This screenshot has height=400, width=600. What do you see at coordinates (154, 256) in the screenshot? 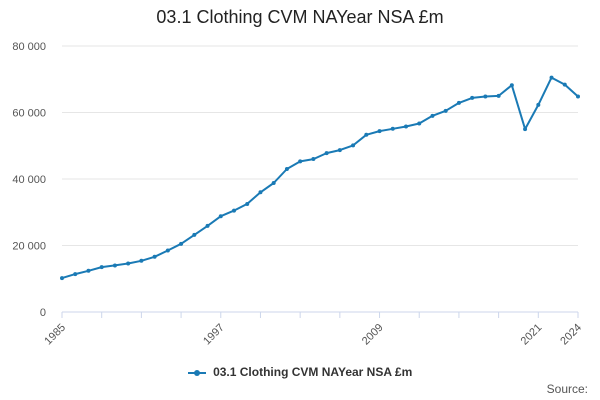
I see `data-point-1992` at bounding box center [154, 256].